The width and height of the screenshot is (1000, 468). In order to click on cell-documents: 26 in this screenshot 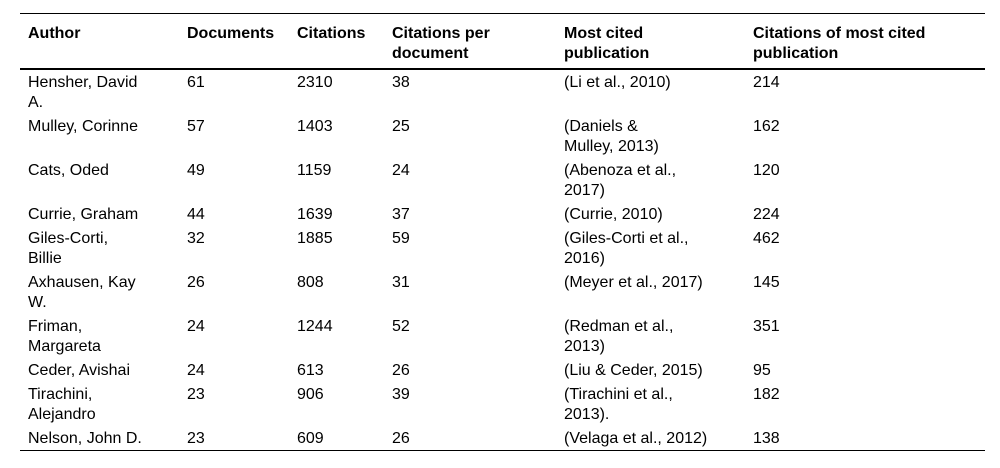, I will do `click(196, 282)`.